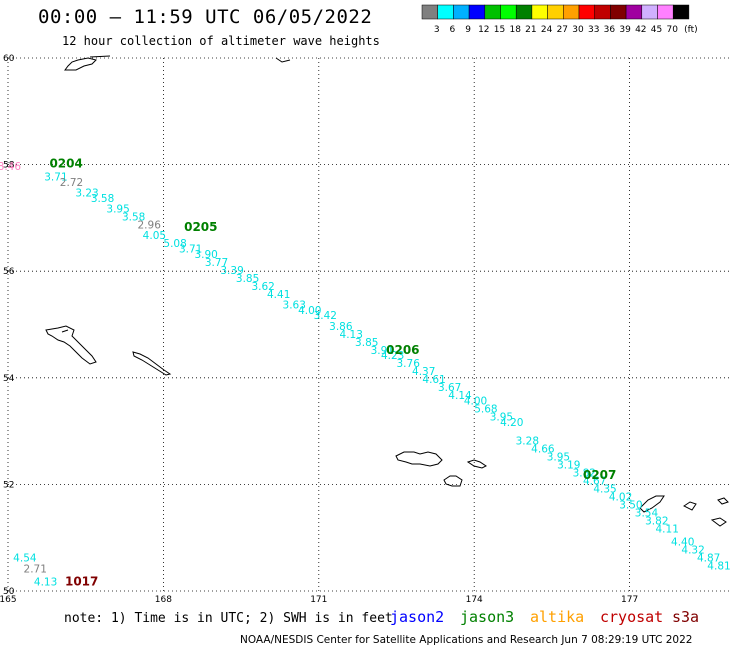  What do you see at coordinates (423, 372) in the screenshot?
I see `wave-height-value: 4.37` at bounding box center [423, 372].